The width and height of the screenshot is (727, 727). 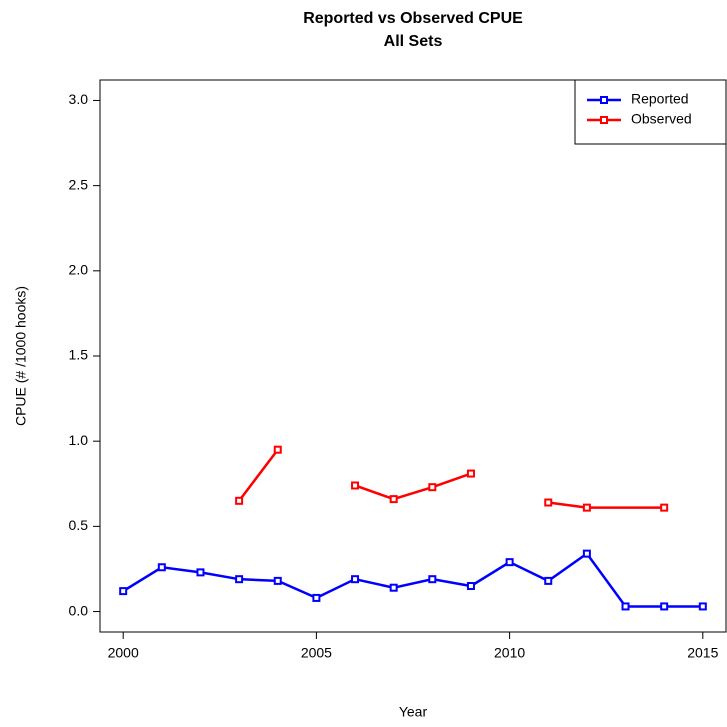 What do you see at coordinates (79, 184) in the screenshot?
I see `y-tick-label: 2.5` at bounding box center [79, 184].